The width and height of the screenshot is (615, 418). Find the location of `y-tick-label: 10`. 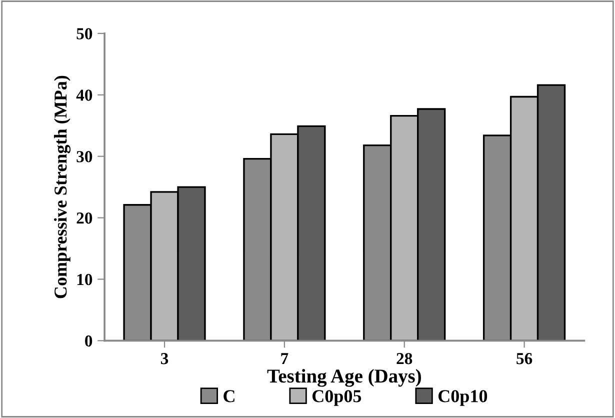

y-tick-label: 10 is located at coordinates (84, 280).